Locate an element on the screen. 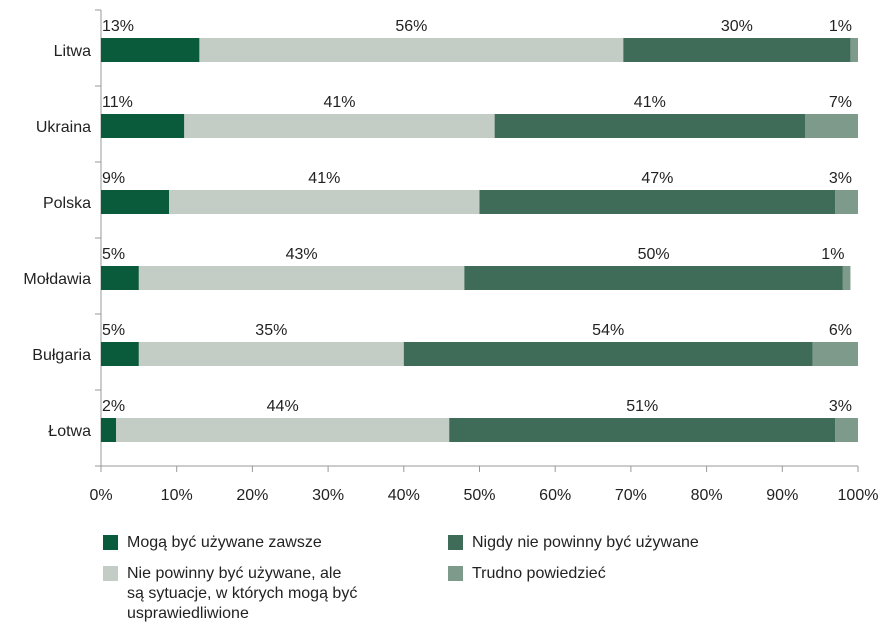 The width and height of the screenshot is (885, 627). category-label-bu-garia: Bułgaria is located at coordinates (61, 355).